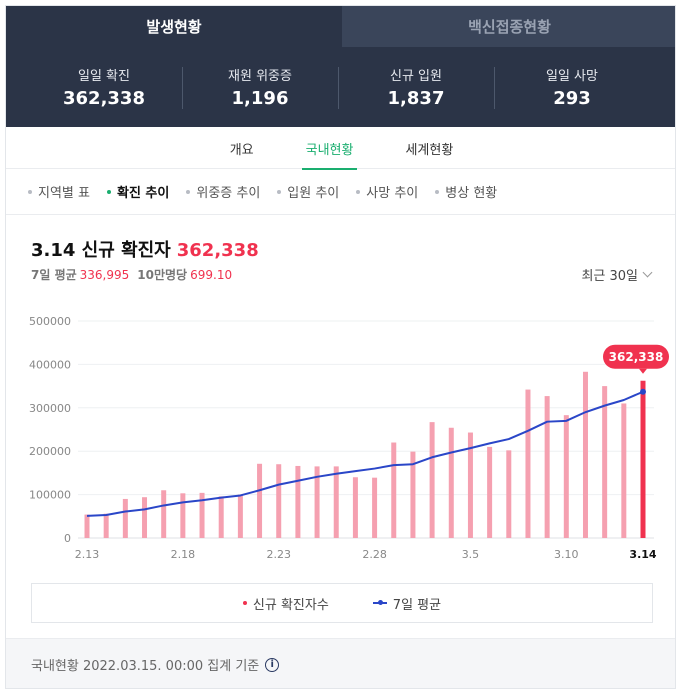  Describe the element at coordinates (145, 666) in the screenshot. I see `footer-text: 국내현황 2022.03.15. 00:00 집계 기준` at that location.